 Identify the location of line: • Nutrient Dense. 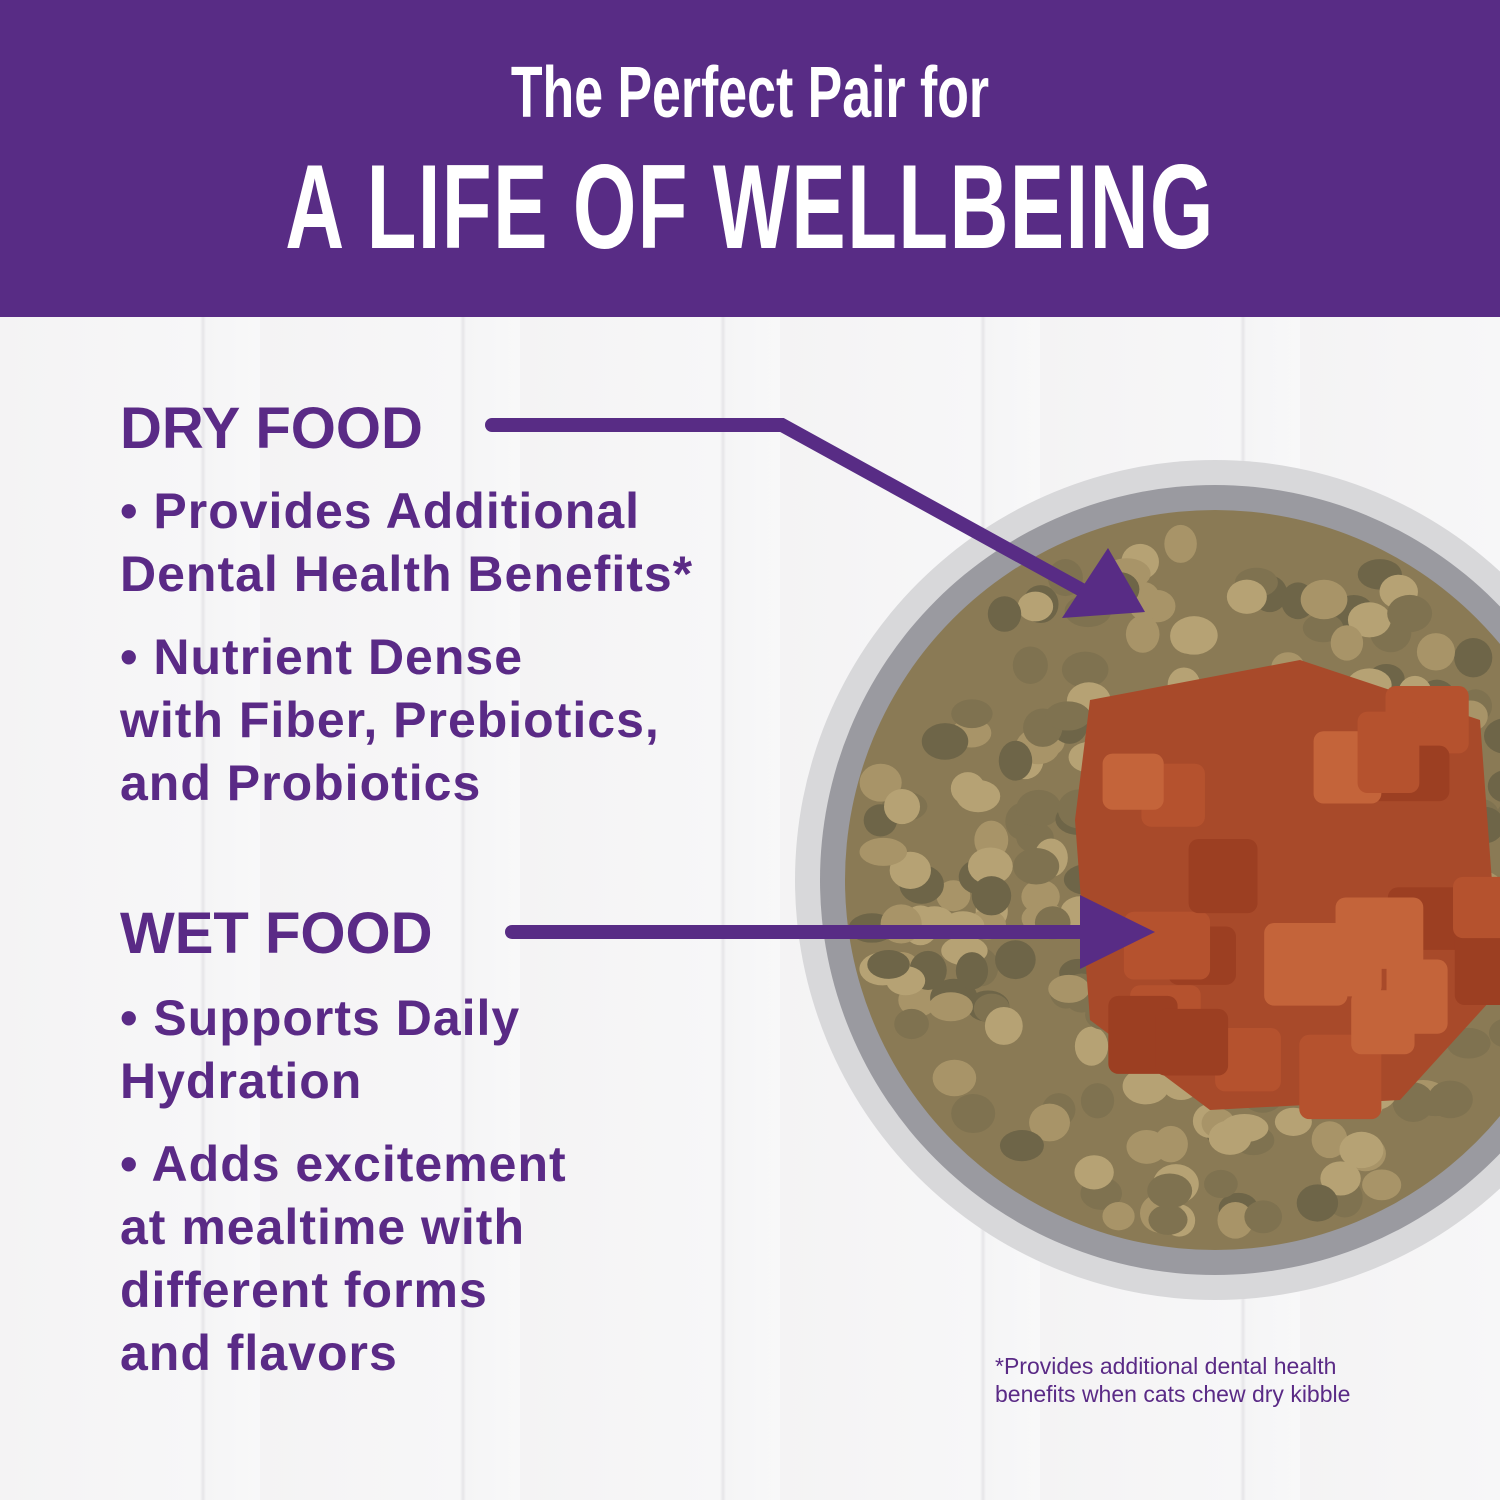
(322, 657).